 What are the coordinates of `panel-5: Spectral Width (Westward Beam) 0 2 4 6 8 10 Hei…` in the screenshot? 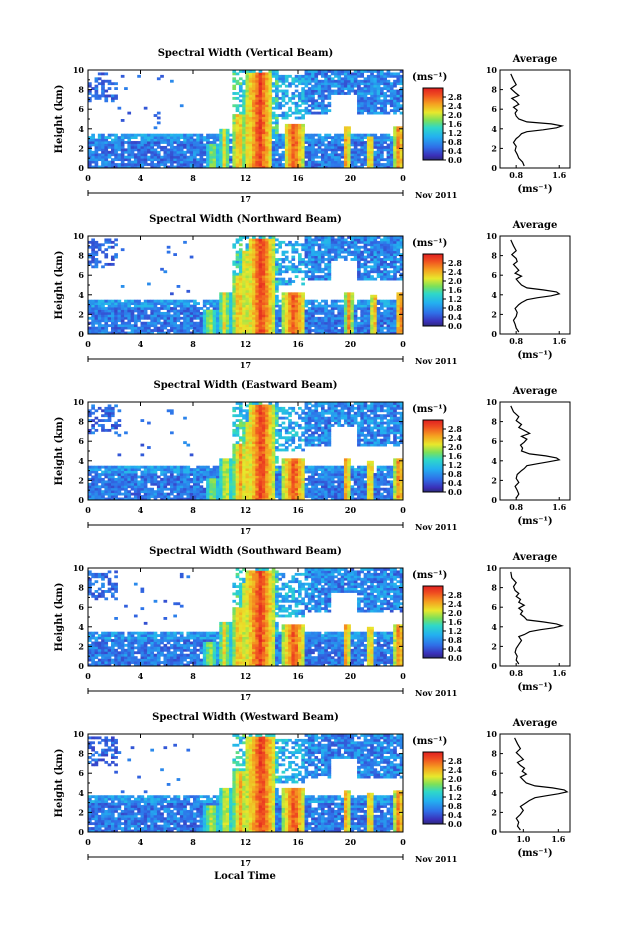 It's located at (312, 790).